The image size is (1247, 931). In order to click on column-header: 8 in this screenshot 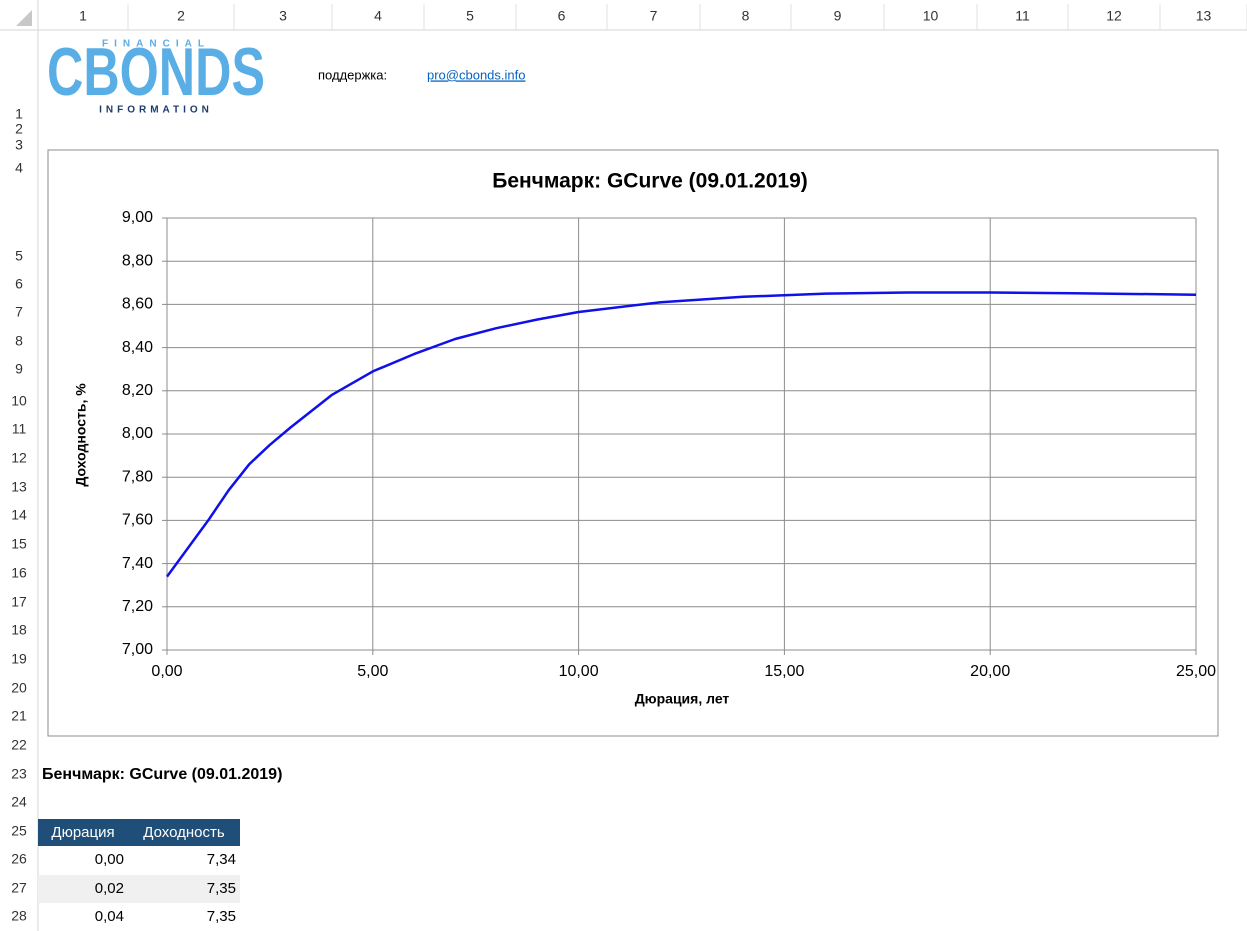, I will do `click(746, 16)`.